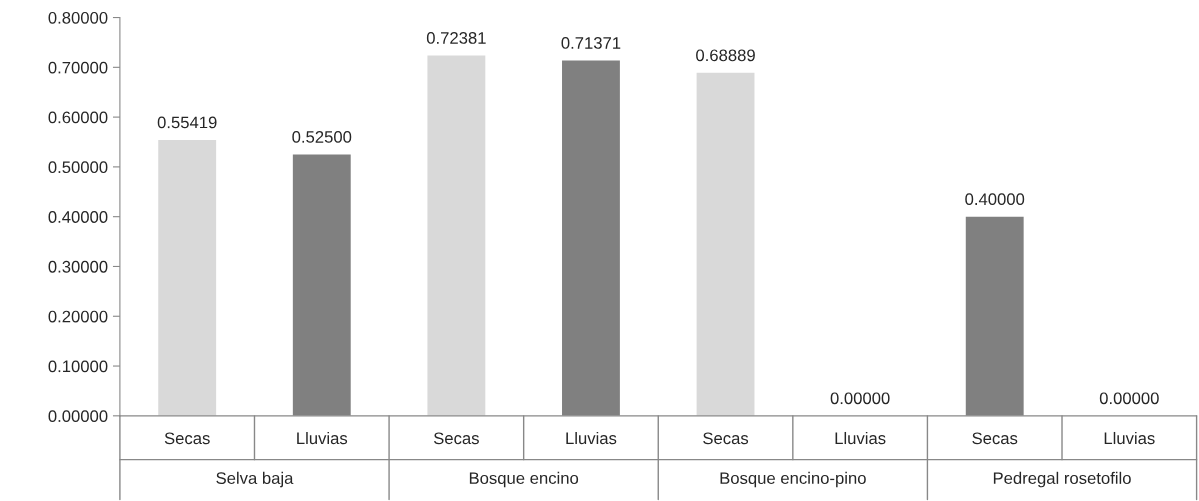 This screenshot has height=501, width=1199. I want to click on text: Bosque encino-pino, so click(793, 479).